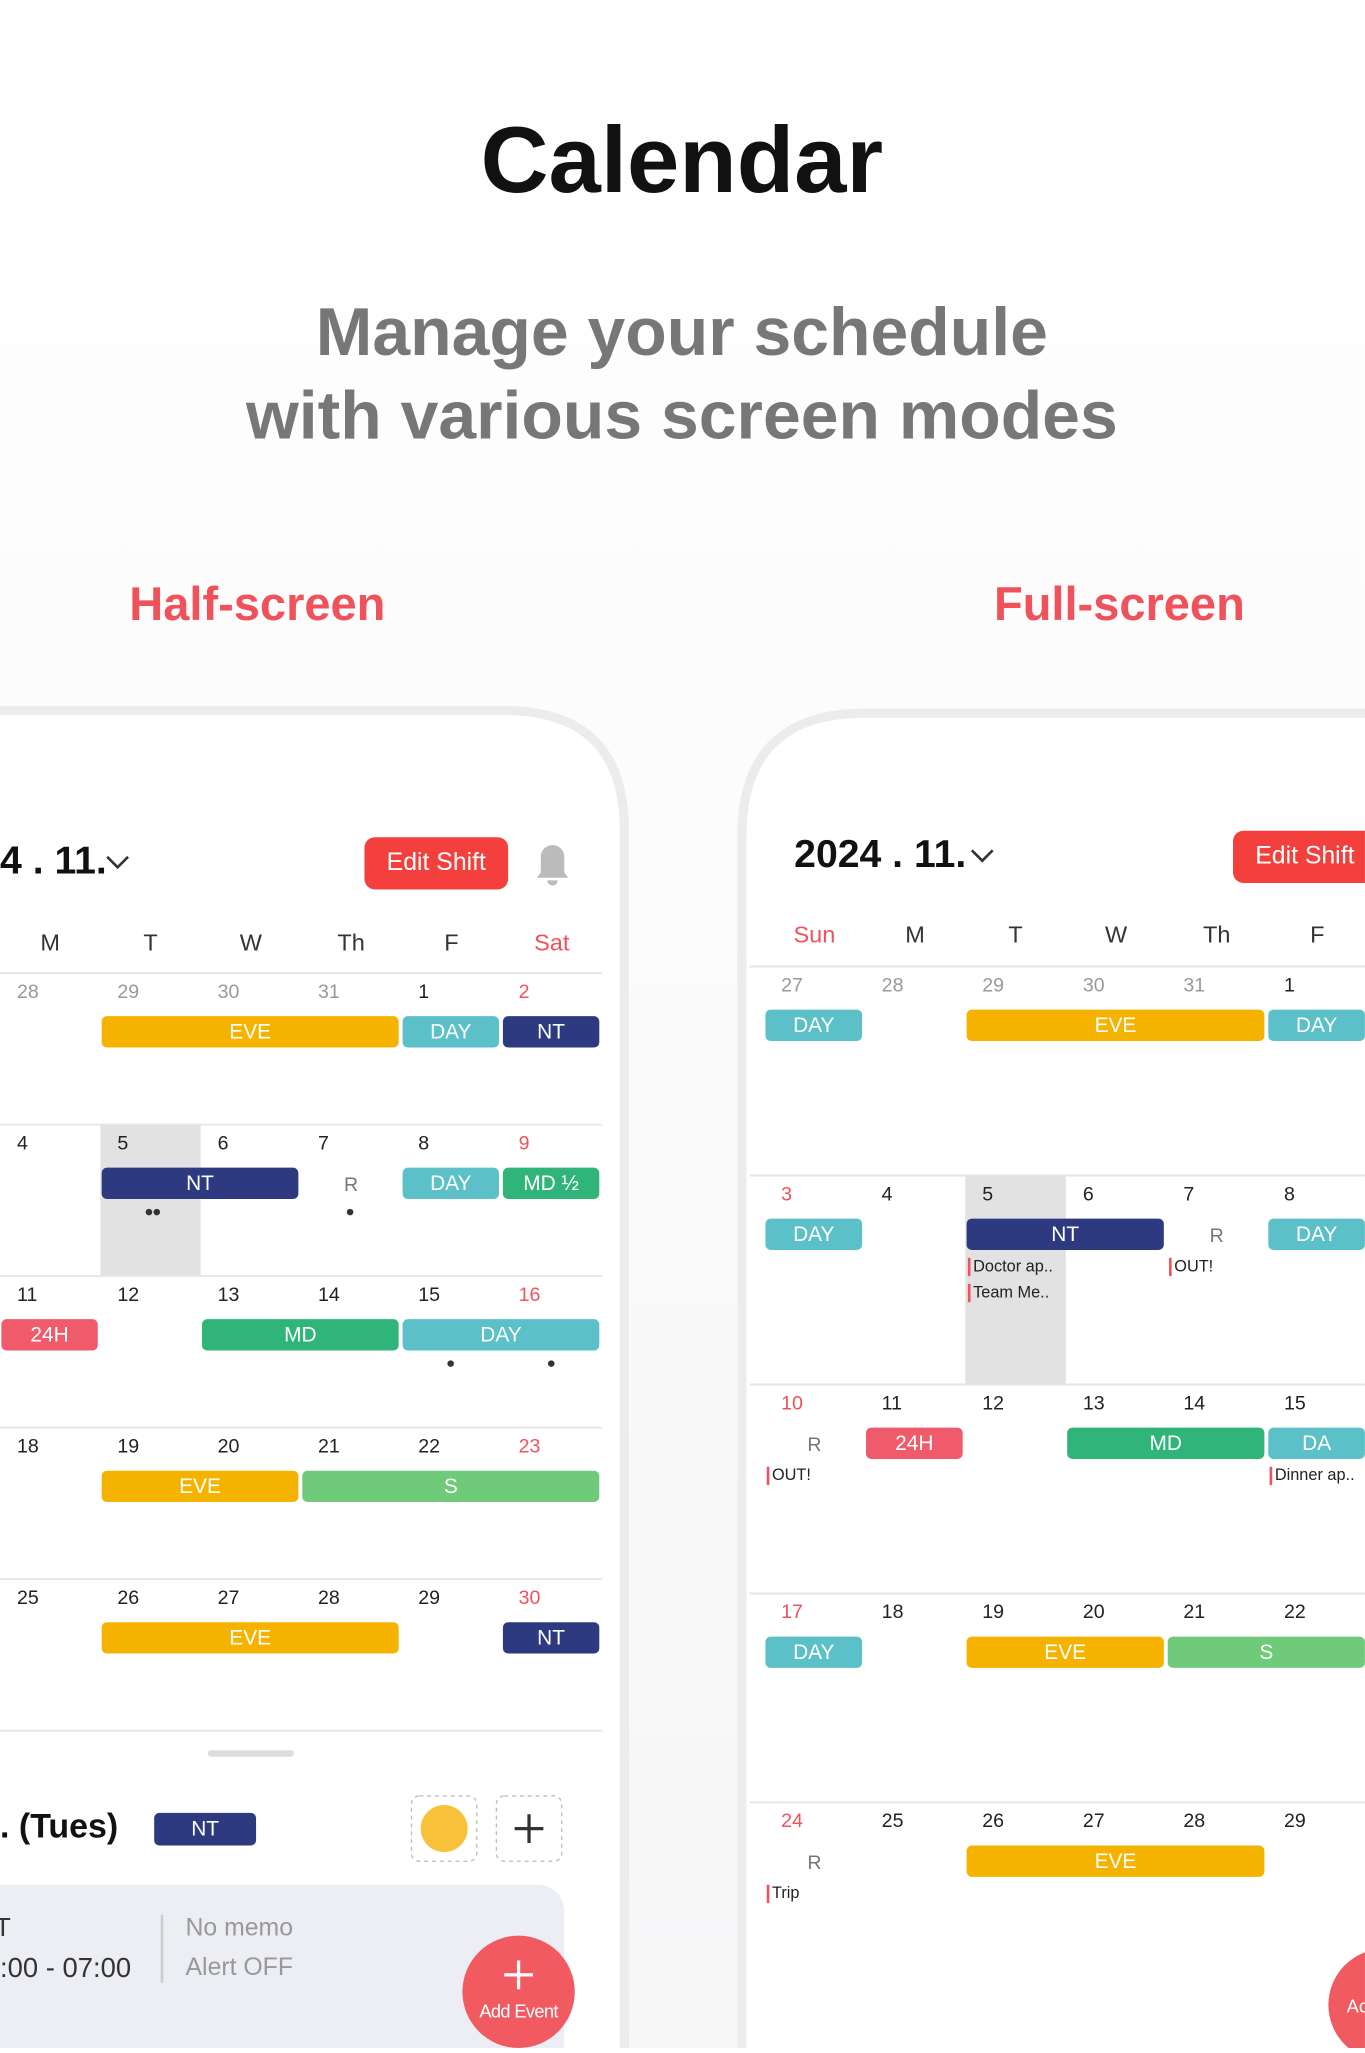  What do you see at coordinates (205, 1828) in the screenshot?
I see `shift-badge-label: NT` at bounding box center [205, 1828].